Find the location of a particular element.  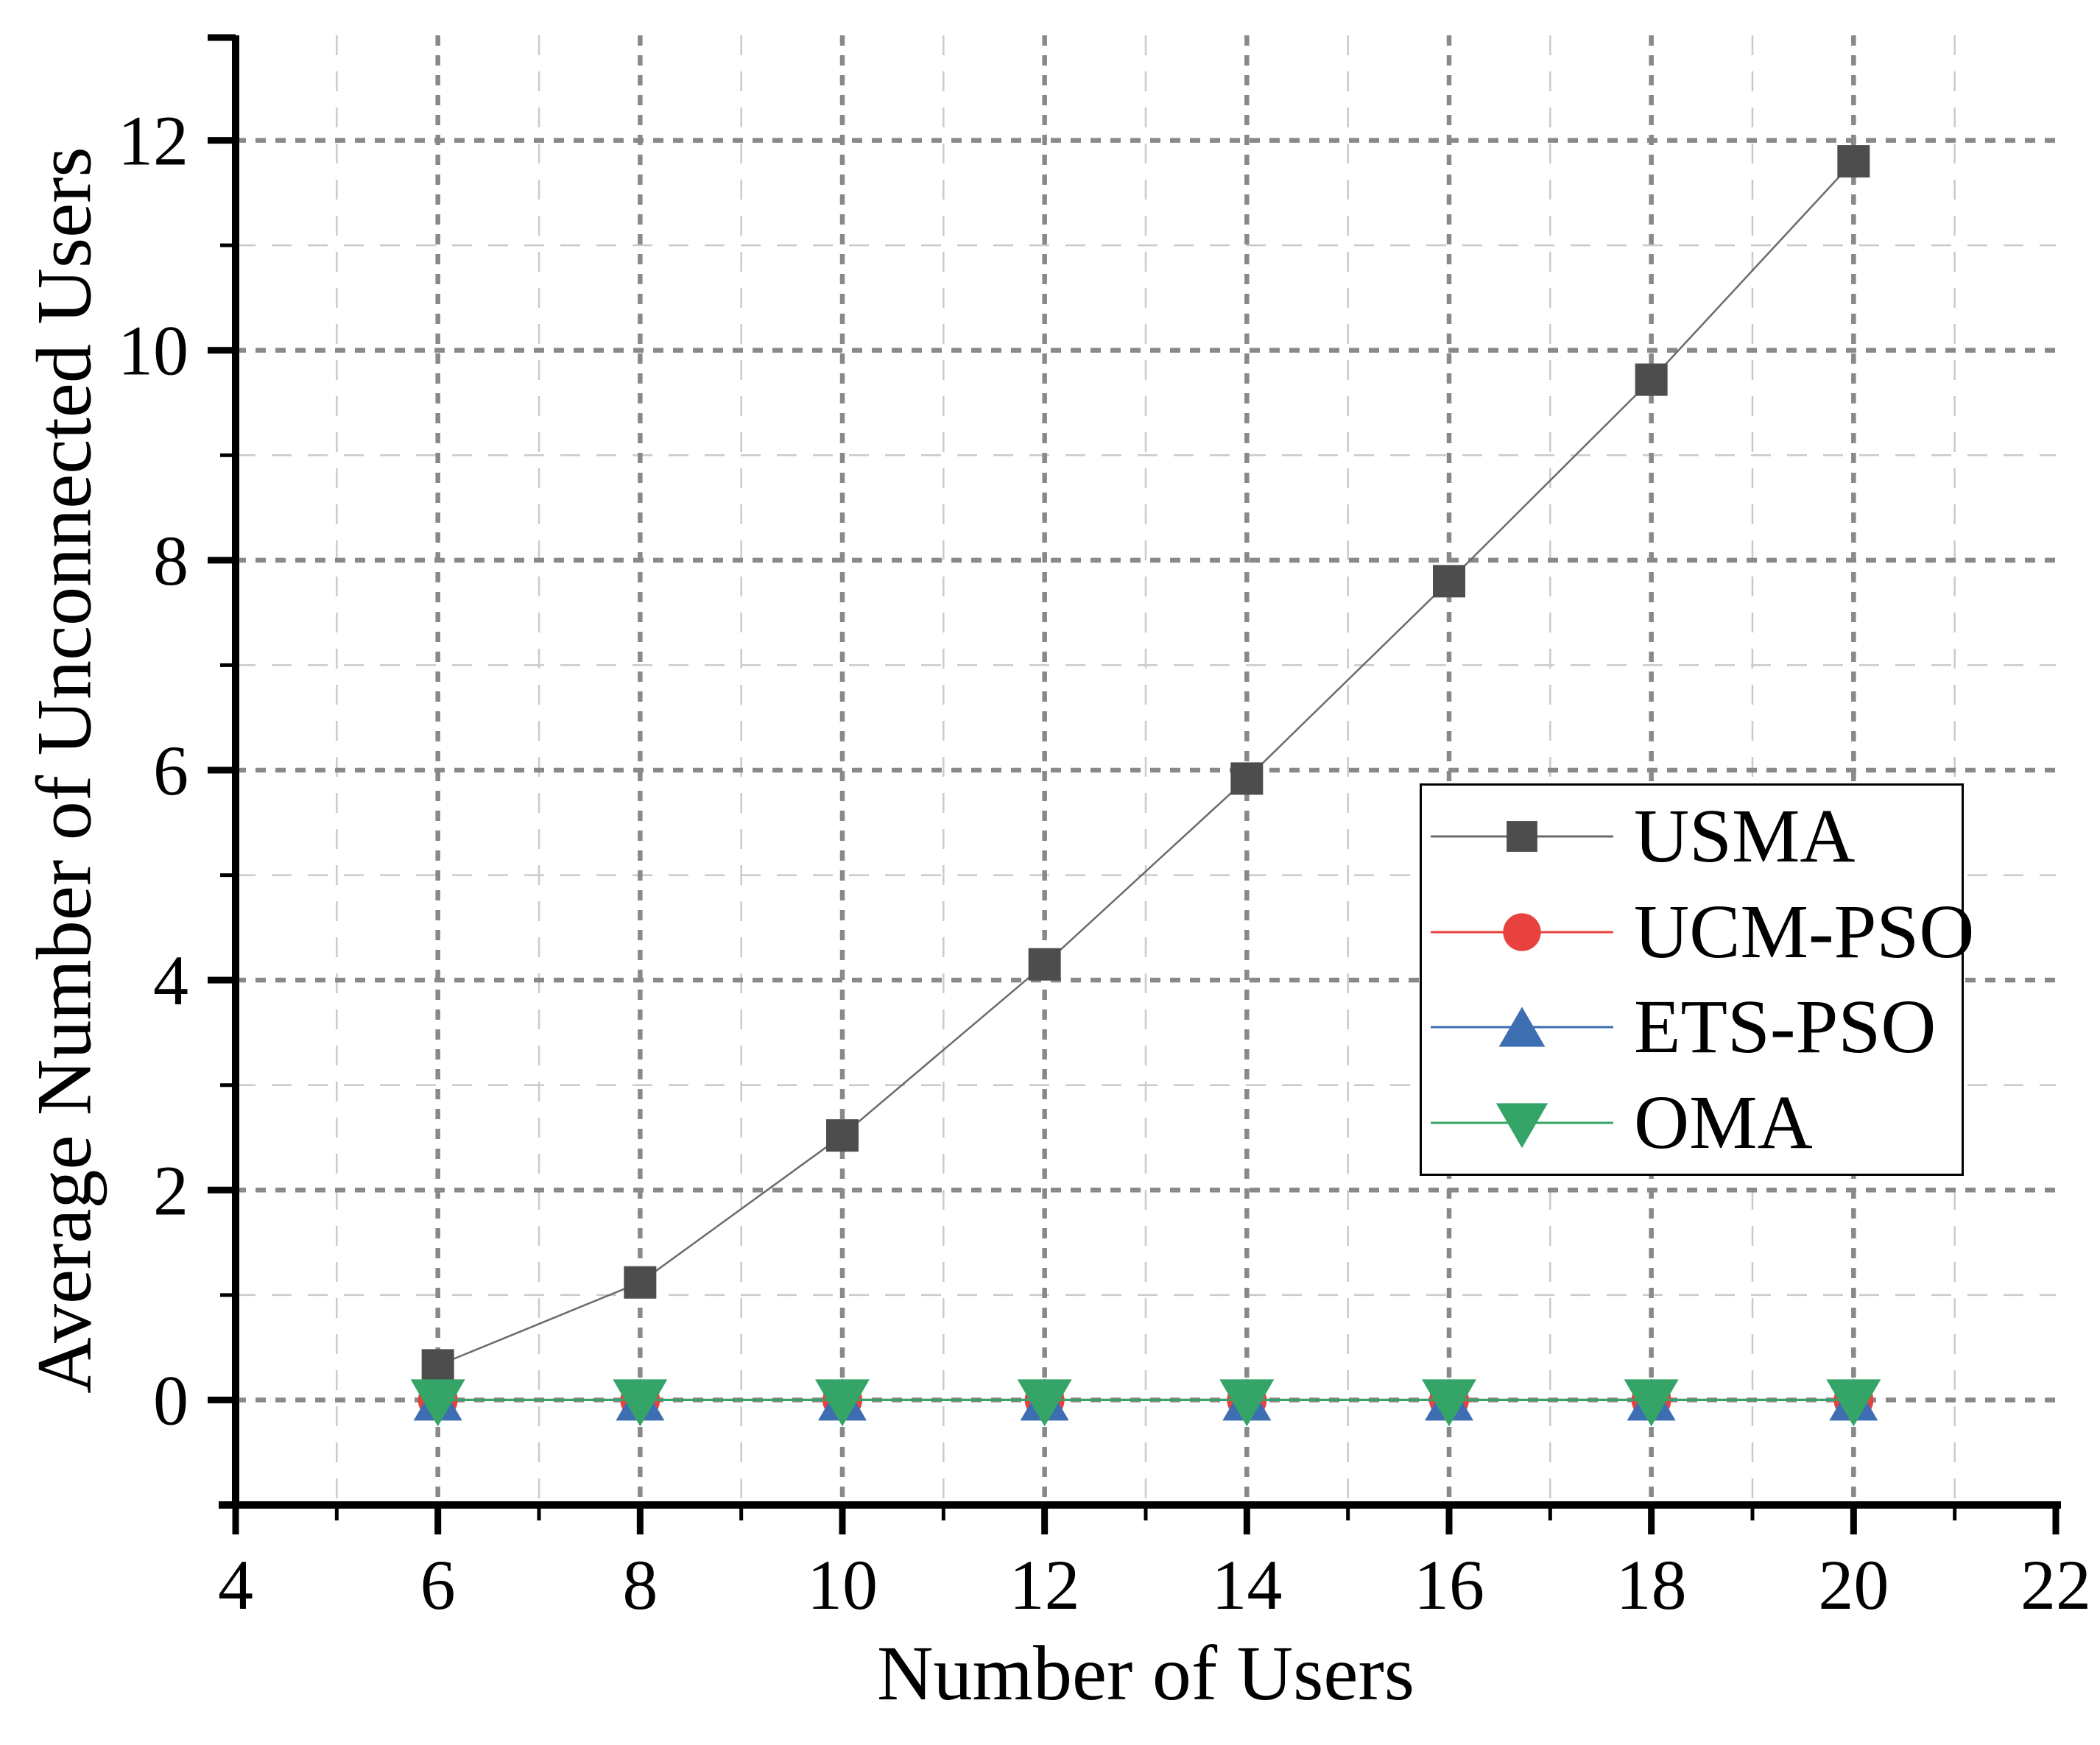

legend-marker-triangle-up-icon is located at coordinates (1522, 1027).